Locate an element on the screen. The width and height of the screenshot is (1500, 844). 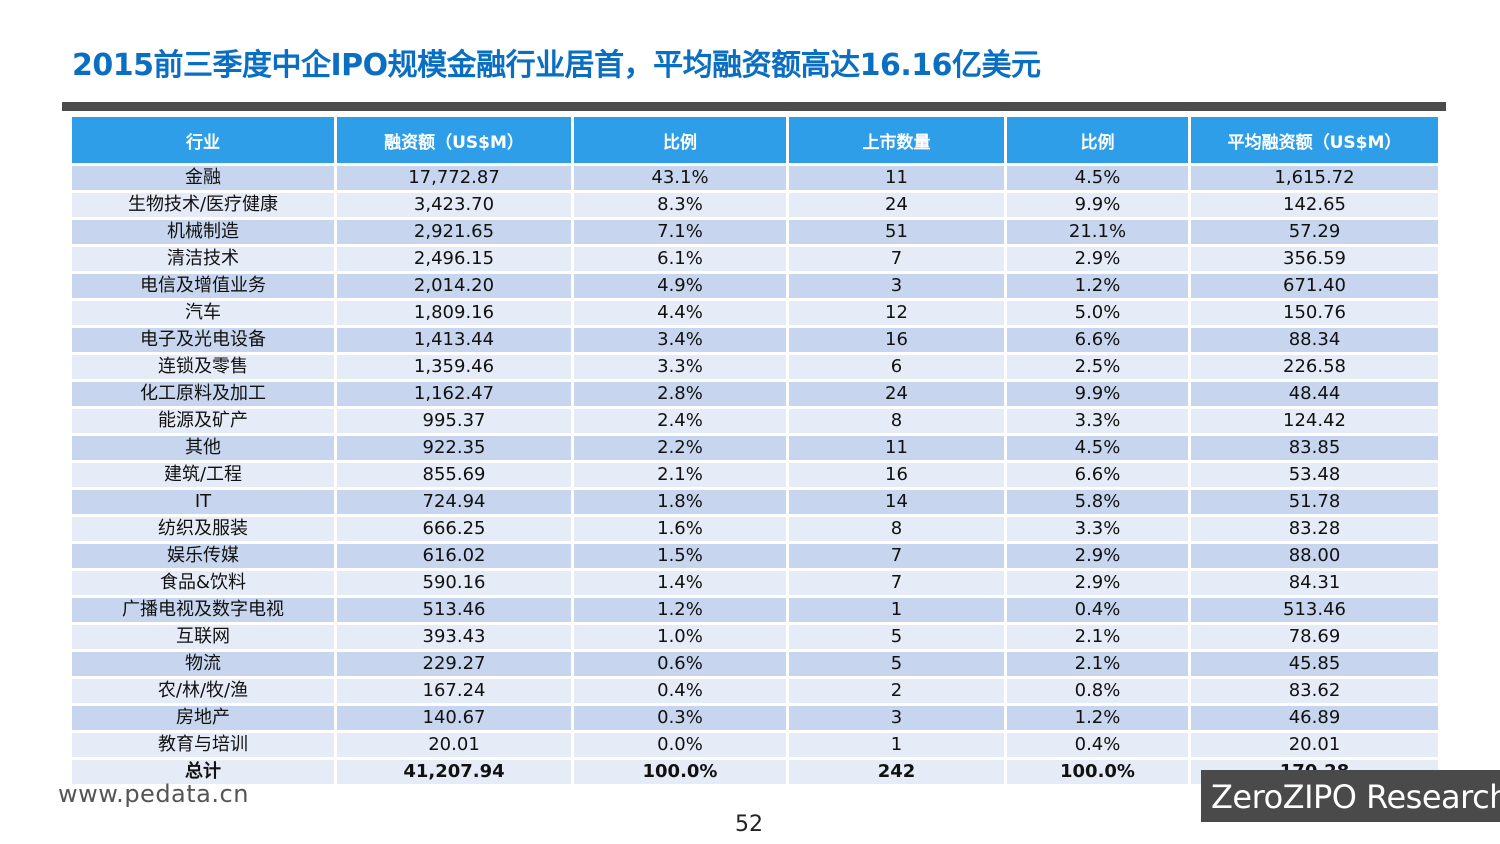
table-row: 连锁及零售 1,359.46 3.3% 6 2.5% 226.58 is located at coordinates (755, 367).